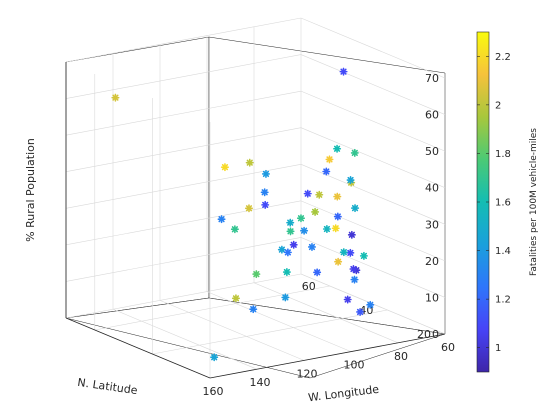 The image size is (560, 420). What do you see at coordinates (432, 224) in the screenshot?
I see `z-tick-label: 30` at bounding box center [432, 224].